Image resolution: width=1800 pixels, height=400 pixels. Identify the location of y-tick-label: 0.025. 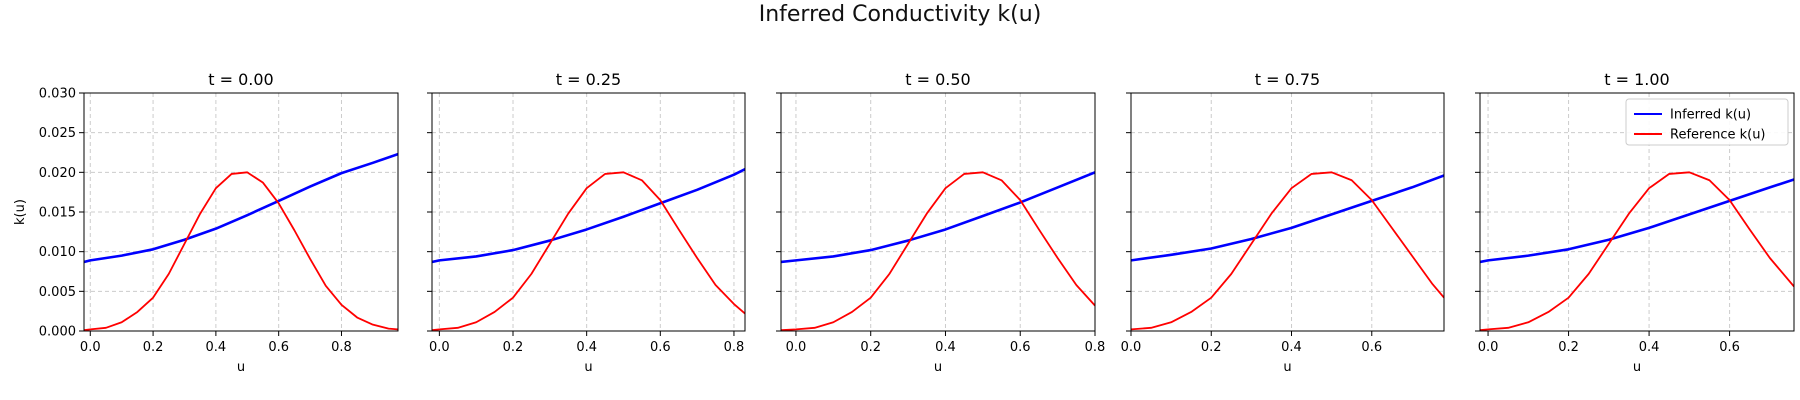
(57, 133).